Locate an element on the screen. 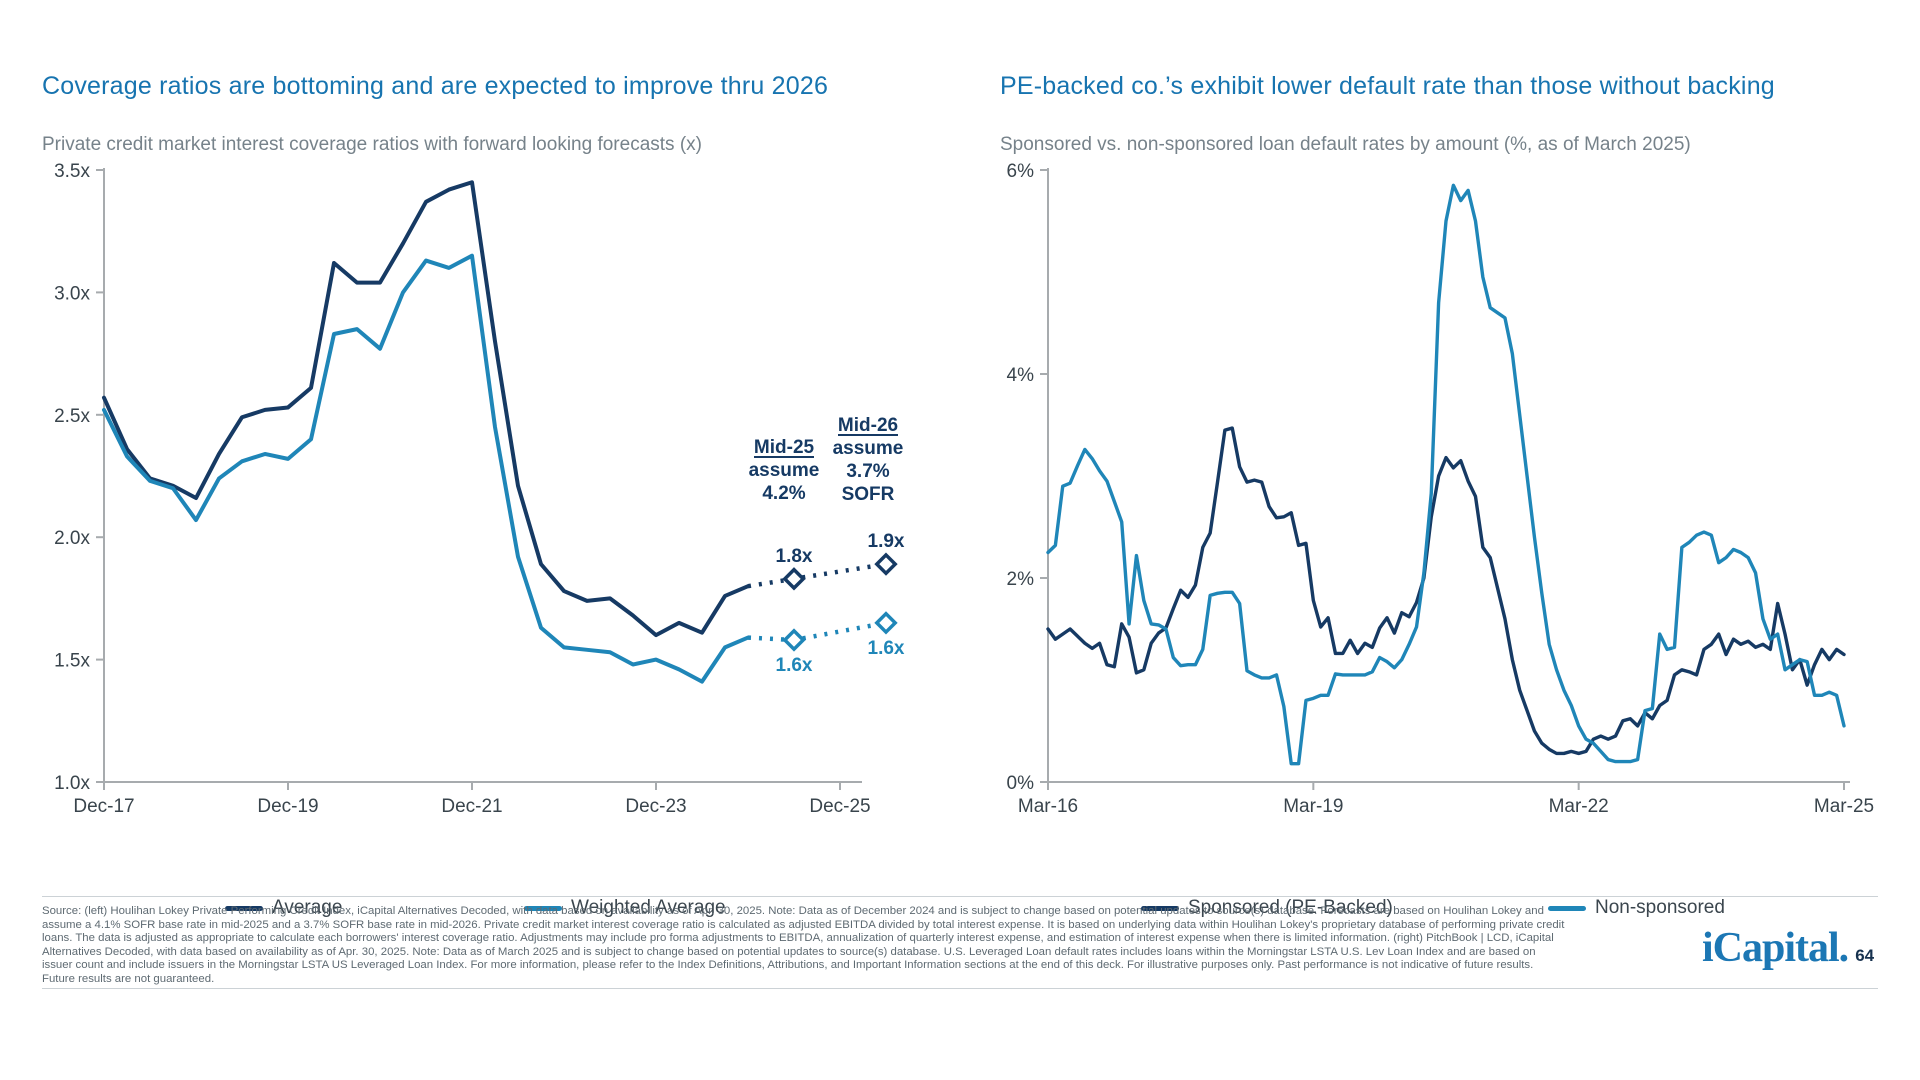 The width and height of the screenshot is (1920, 1080). page-number: 64 is located at coordinates (1865, 955).